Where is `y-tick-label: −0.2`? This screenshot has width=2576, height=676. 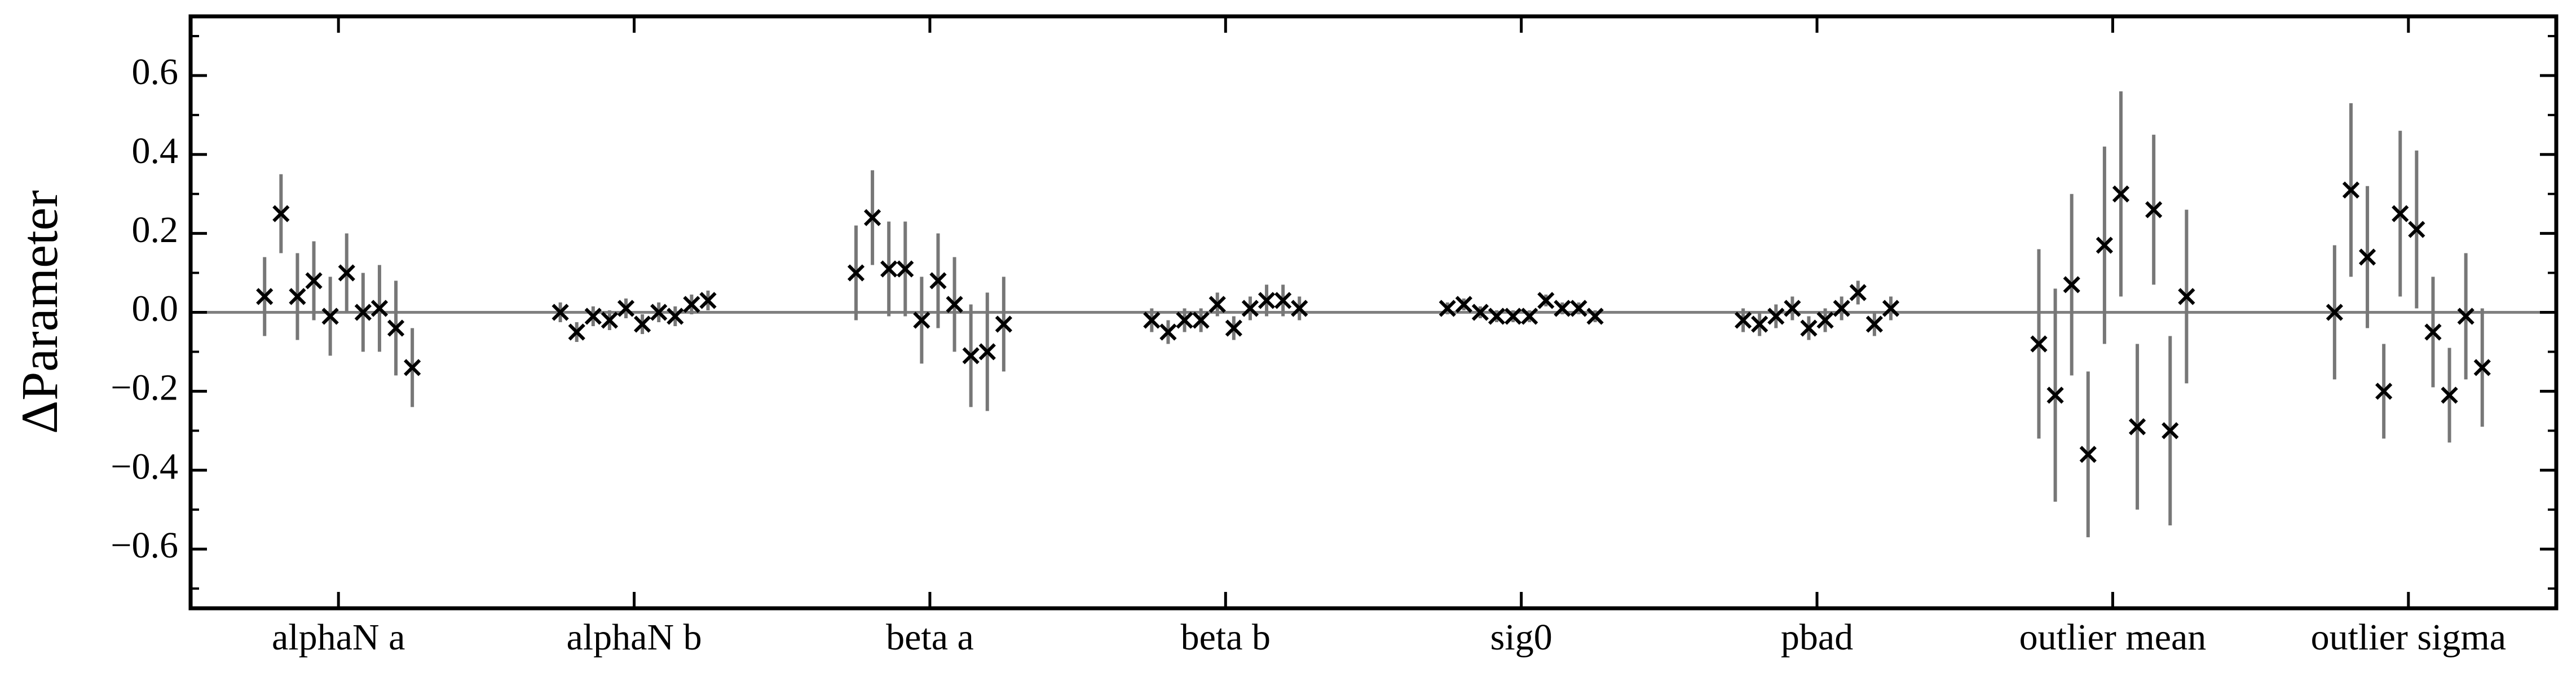 y-tick-label: −0.2 is located at coordinates (144, 388).